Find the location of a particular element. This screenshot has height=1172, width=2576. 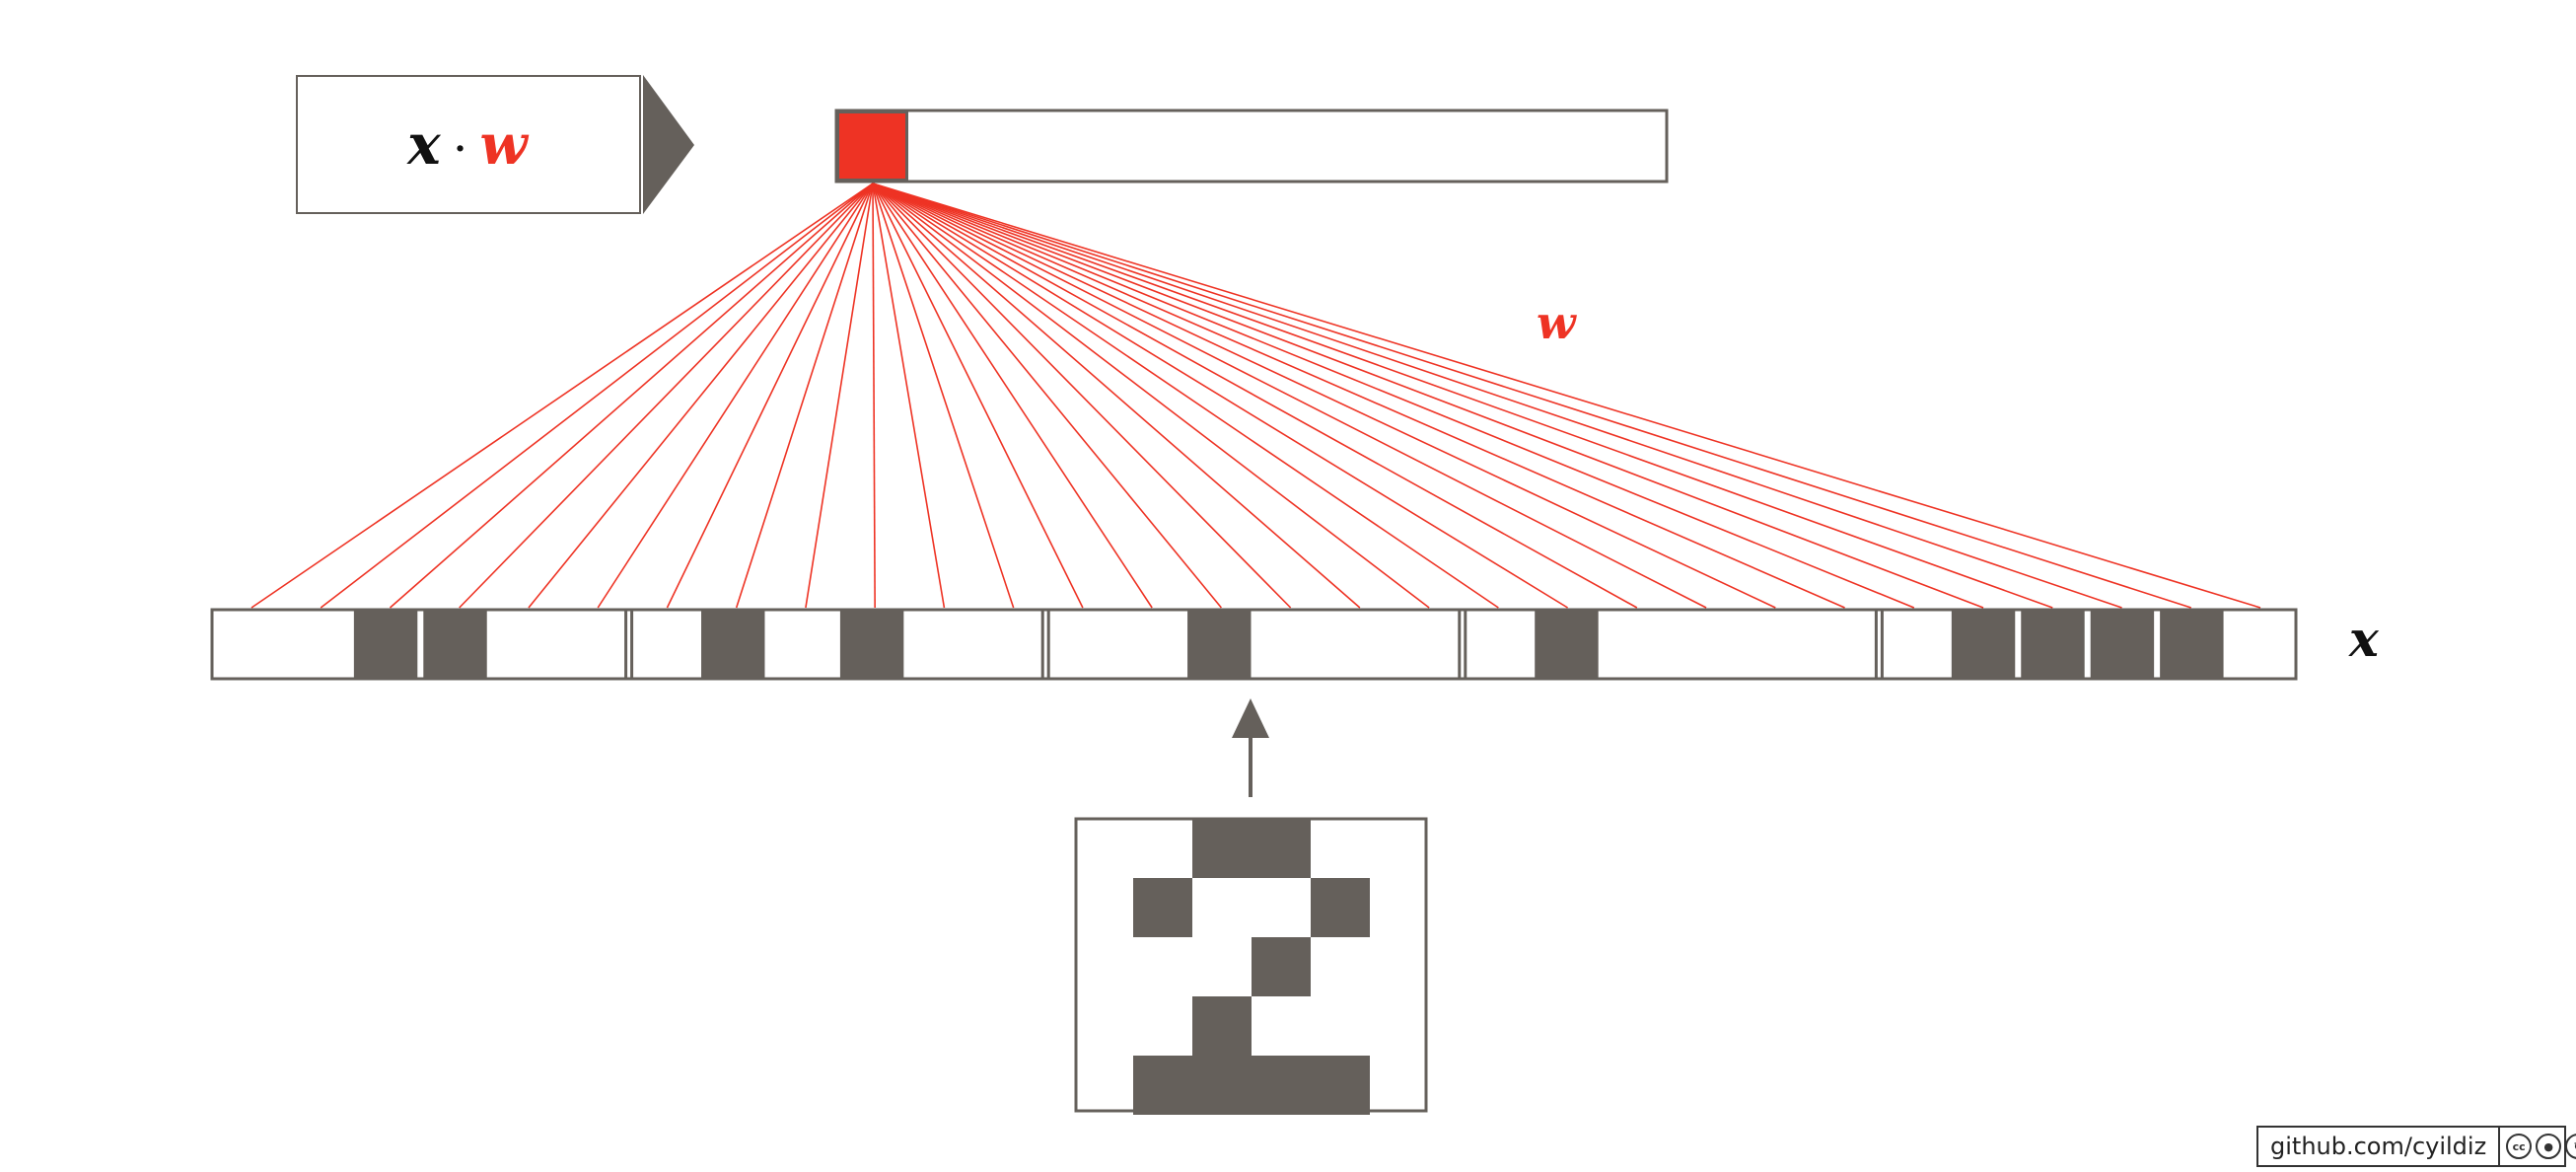

flatten-arrow-head is located at coordinates (1251, 718).